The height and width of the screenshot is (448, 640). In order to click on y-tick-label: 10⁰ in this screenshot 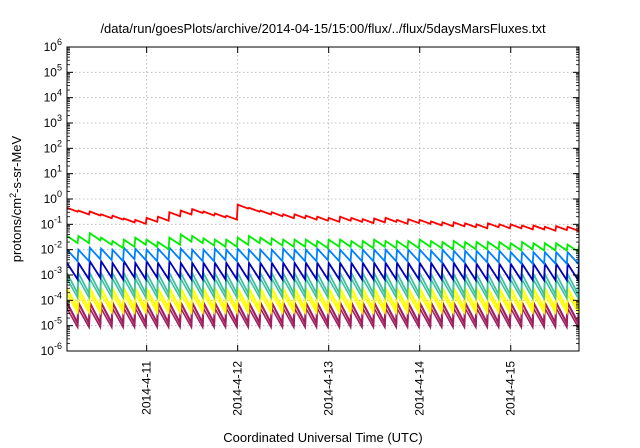, I will do `click(53, 197)`.